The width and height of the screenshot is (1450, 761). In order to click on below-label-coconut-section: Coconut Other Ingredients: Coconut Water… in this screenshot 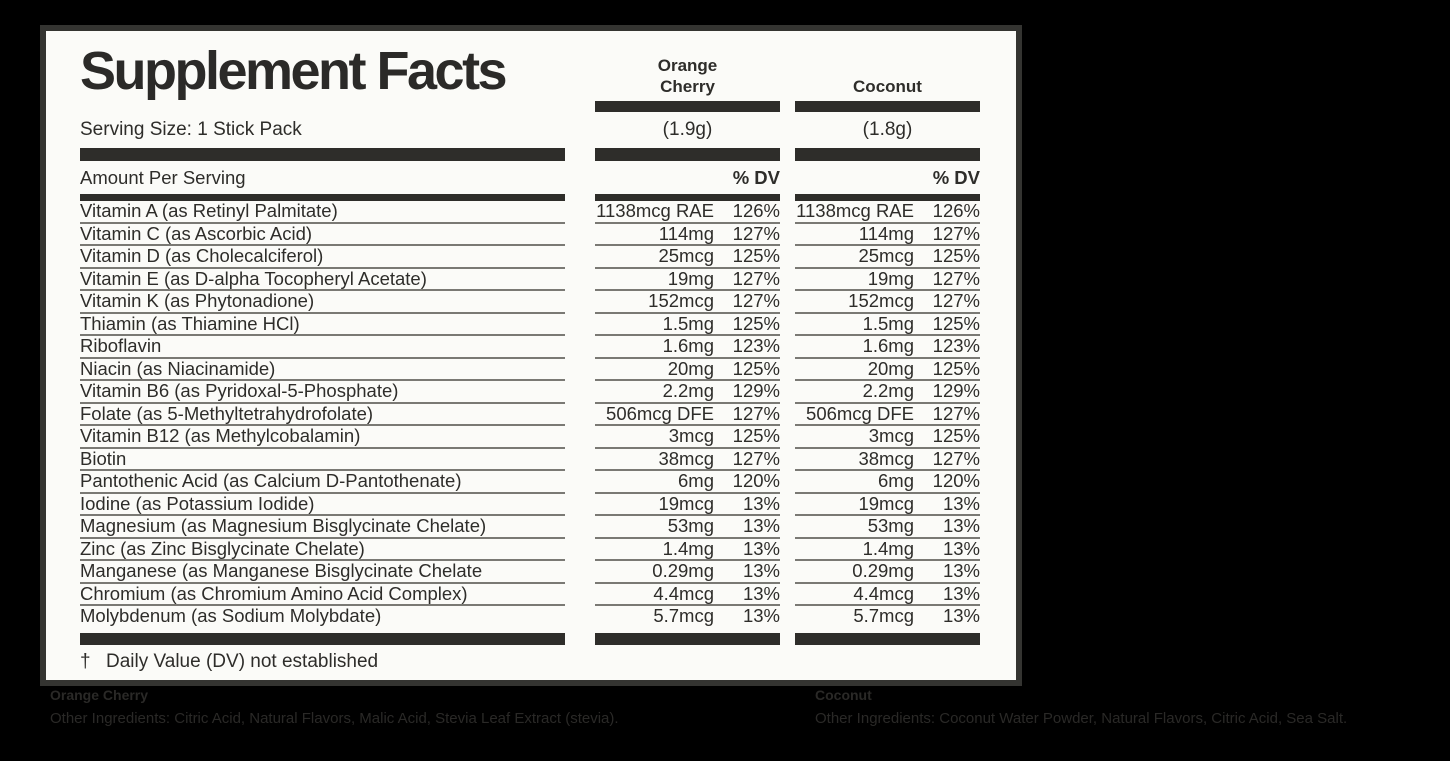, I will do `click(1127, 707)`.